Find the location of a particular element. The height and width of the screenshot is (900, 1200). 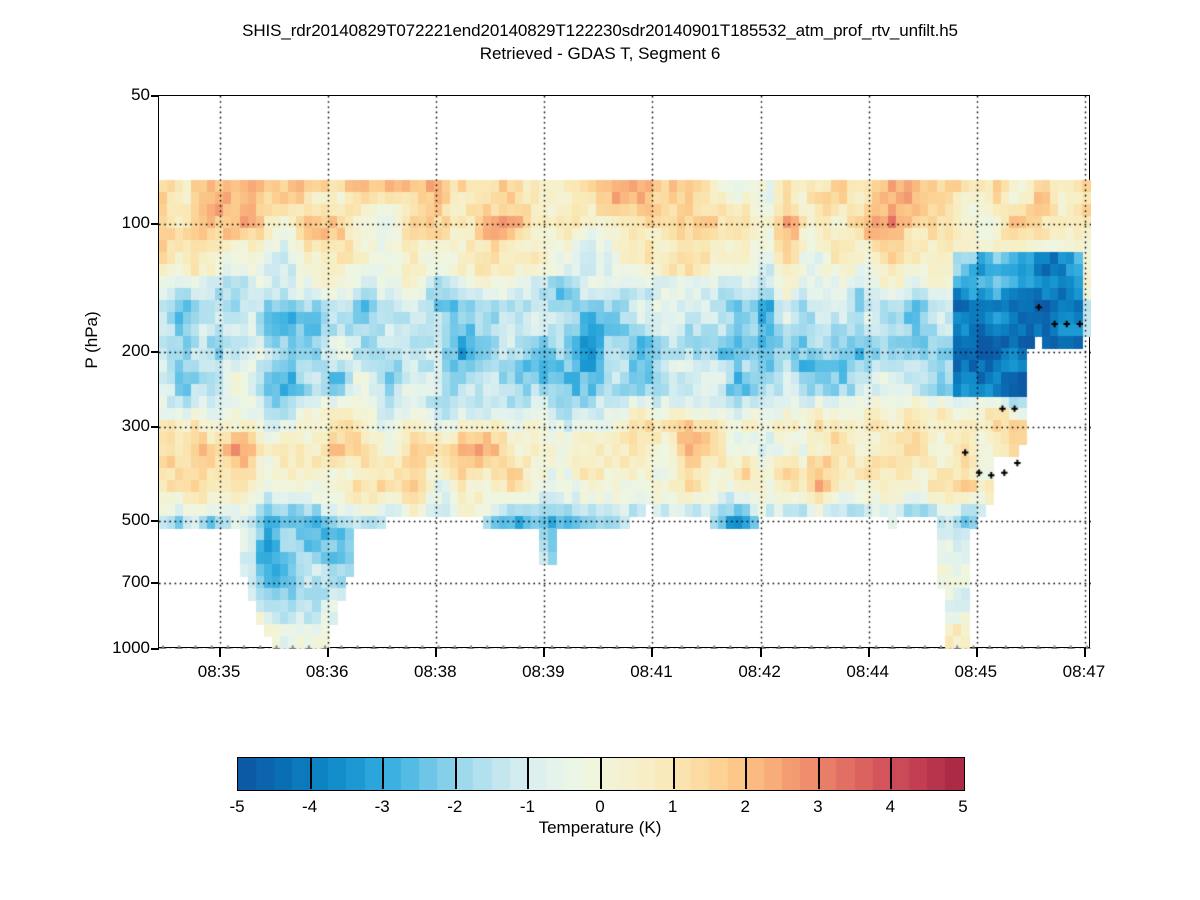

colorbar-tick-label: 3 is located at coordinates (818, 806).